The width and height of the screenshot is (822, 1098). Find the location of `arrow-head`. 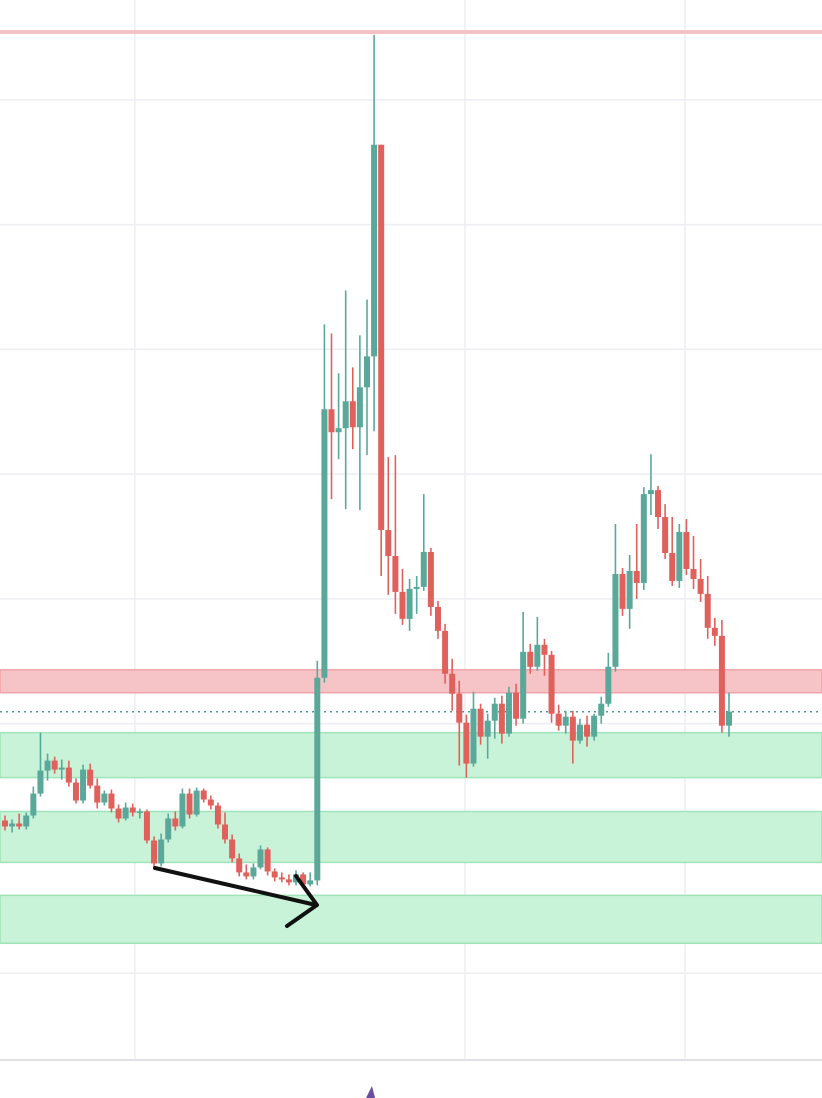

arrow-head is located at coordinates (302, 901).